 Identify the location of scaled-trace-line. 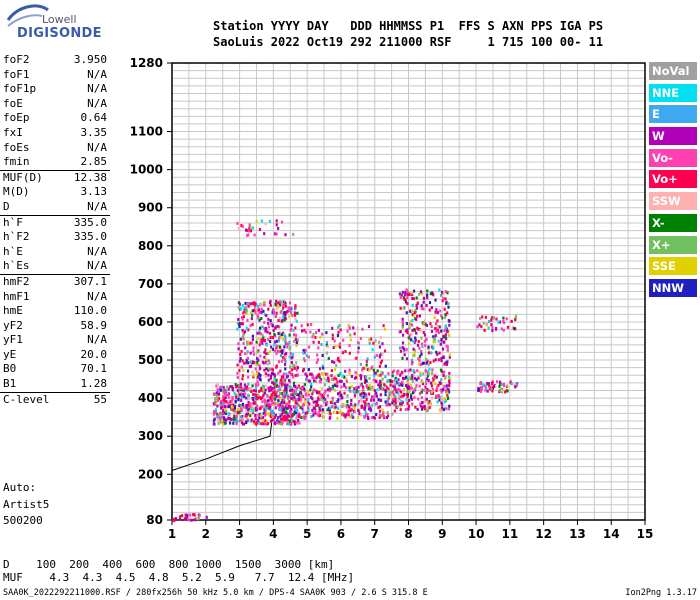
(222, 446).